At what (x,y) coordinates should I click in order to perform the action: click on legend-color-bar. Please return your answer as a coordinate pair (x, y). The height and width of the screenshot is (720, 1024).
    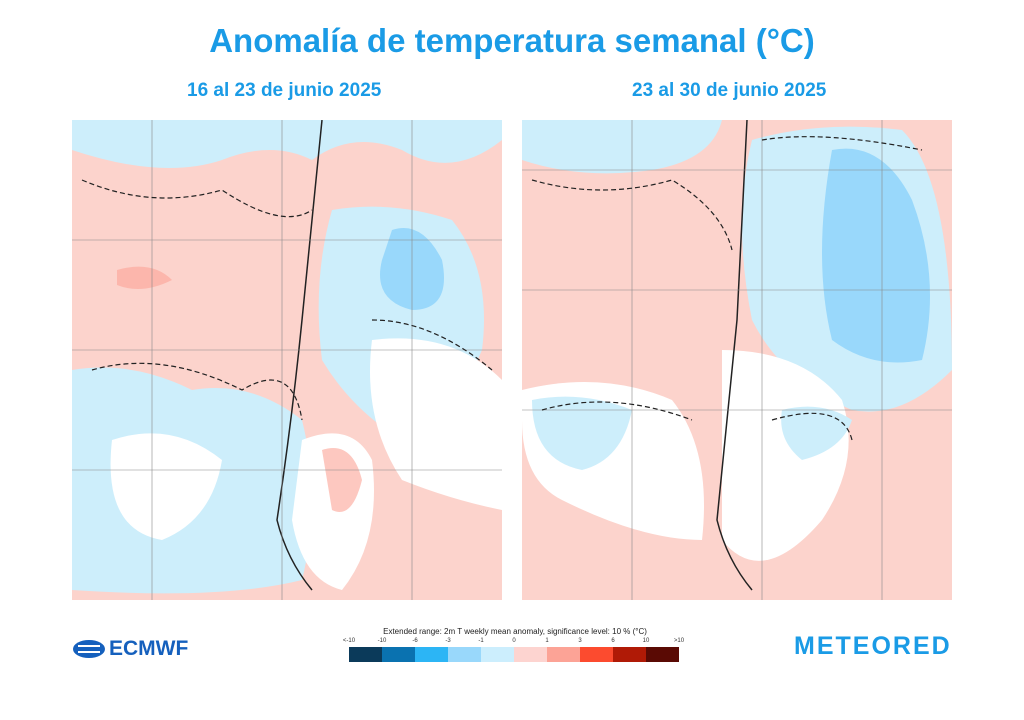
    Looking at the image, I should click on (514, 654).